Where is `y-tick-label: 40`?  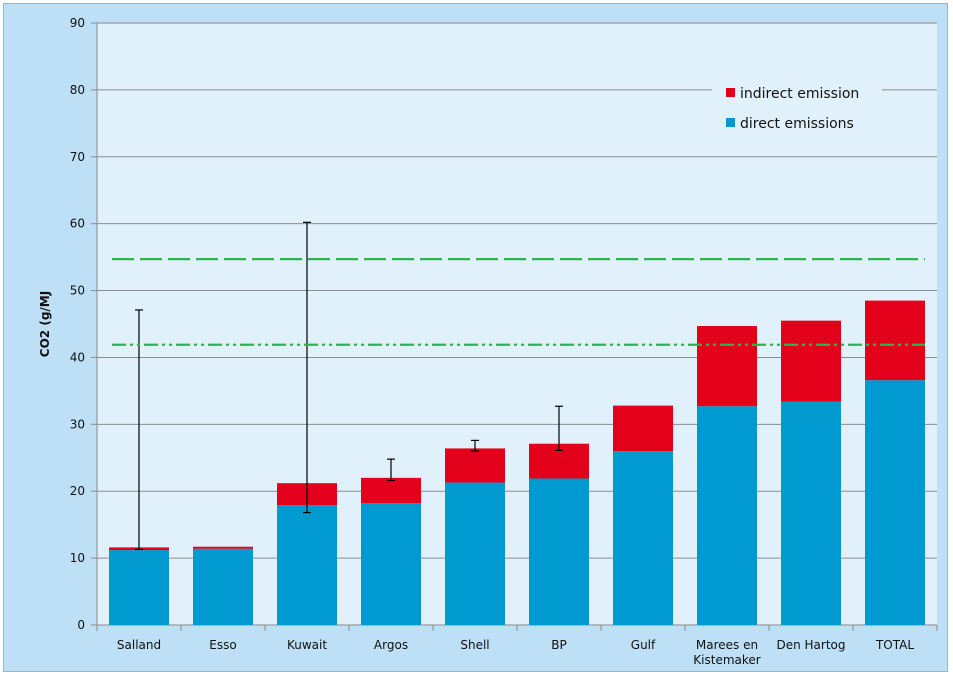 y-tick-label: 40 is located at coordinates (77, 357).